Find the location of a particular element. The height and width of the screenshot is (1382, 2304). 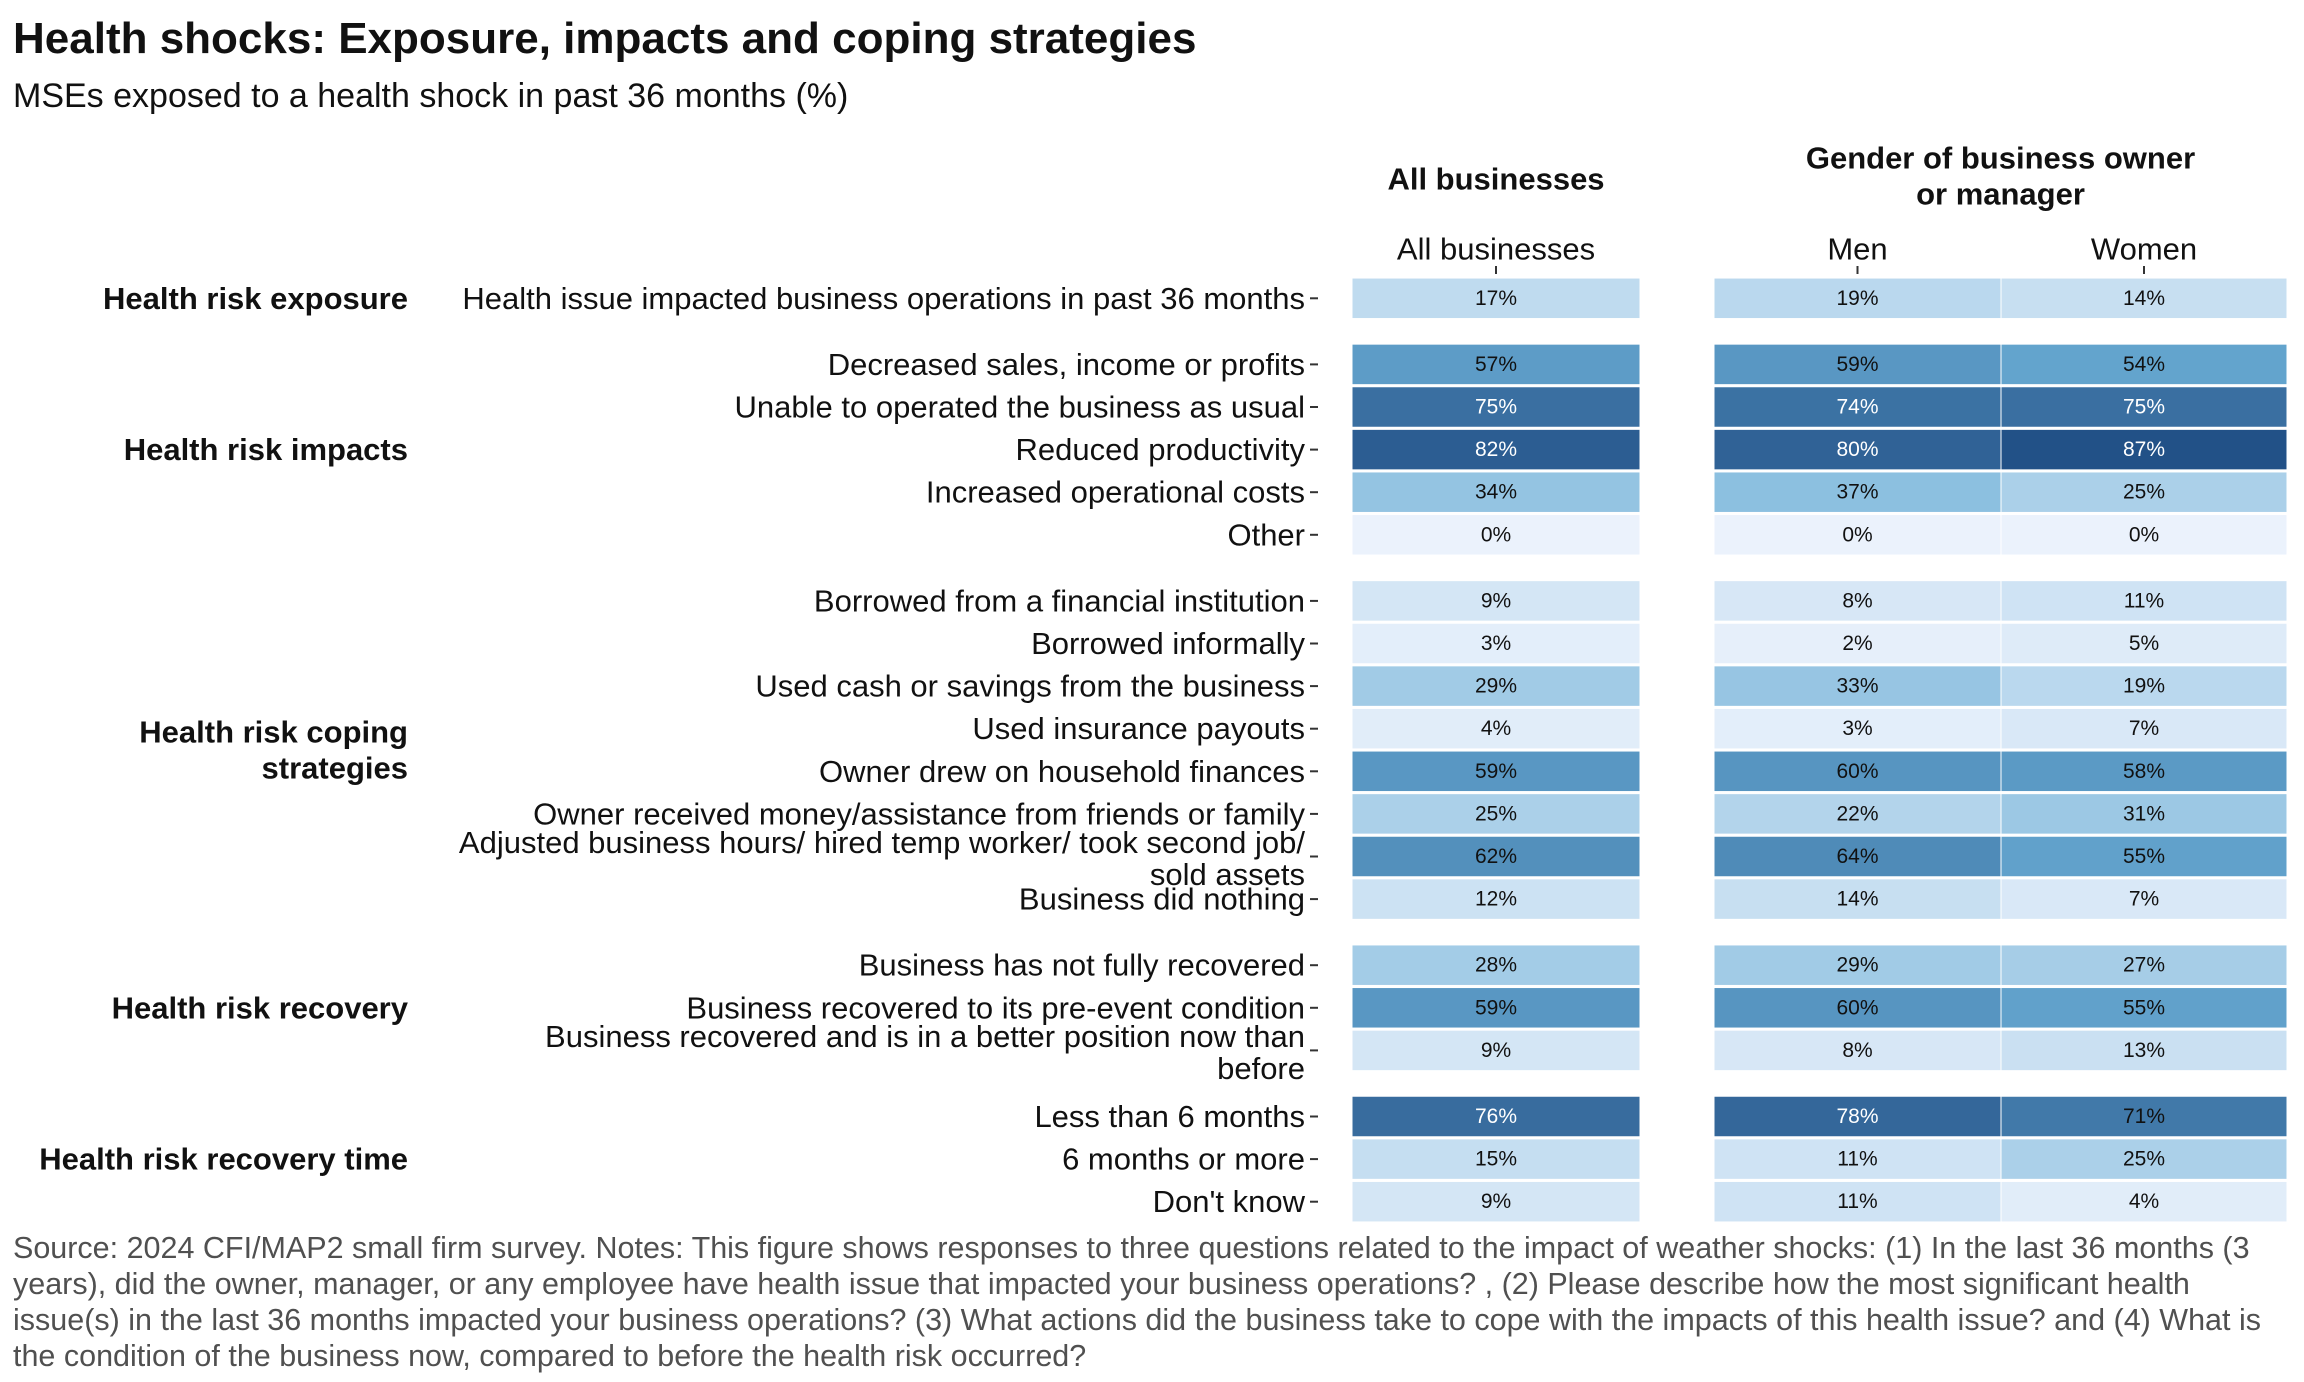

row-label: sold assets is located at coordinates (1227, 874).